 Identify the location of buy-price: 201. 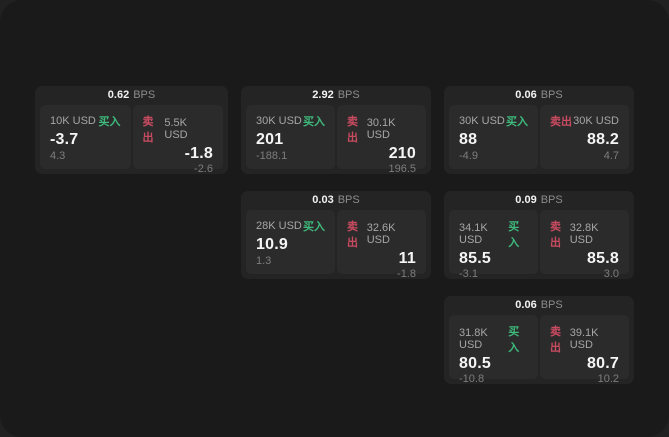
(270, 139).